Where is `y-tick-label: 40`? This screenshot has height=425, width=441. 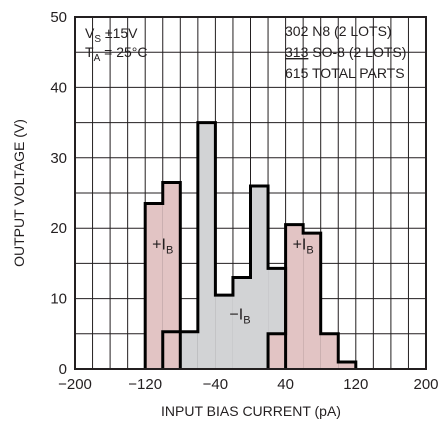 y-tick-label: 40 is located at coordinates (58, 87).